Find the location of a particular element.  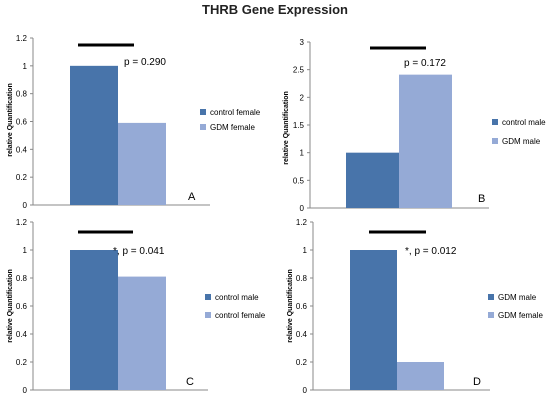

y-tick-label: 1.5 is located at coordinates (299, 125).